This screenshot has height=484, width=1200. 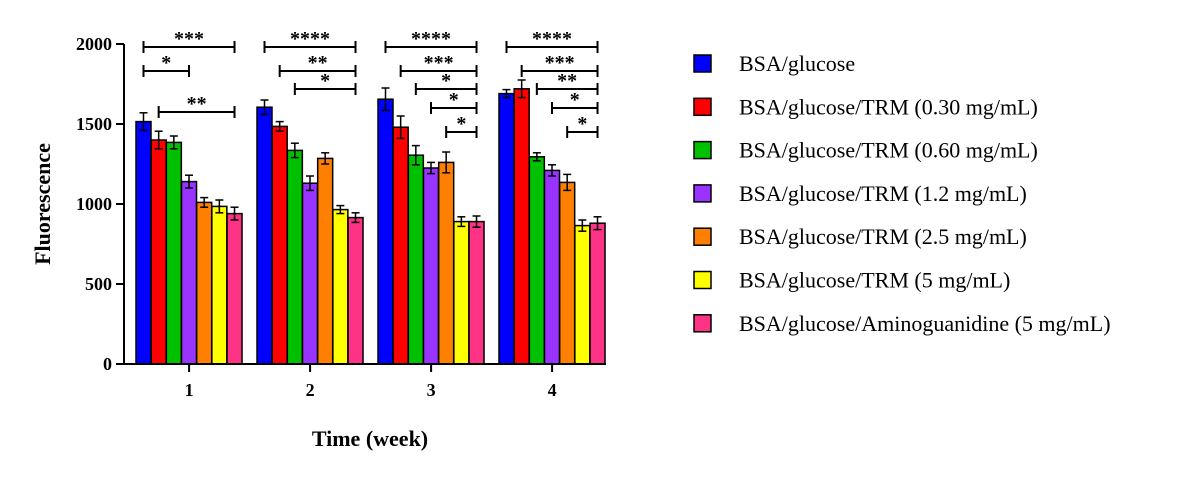 What do you see at coordinates (925, 323) in the screenshot?
I see `legend-label: BSA/glucose/Aminoguanidine (5 mg/mL)` at bounding box center [925, 323].